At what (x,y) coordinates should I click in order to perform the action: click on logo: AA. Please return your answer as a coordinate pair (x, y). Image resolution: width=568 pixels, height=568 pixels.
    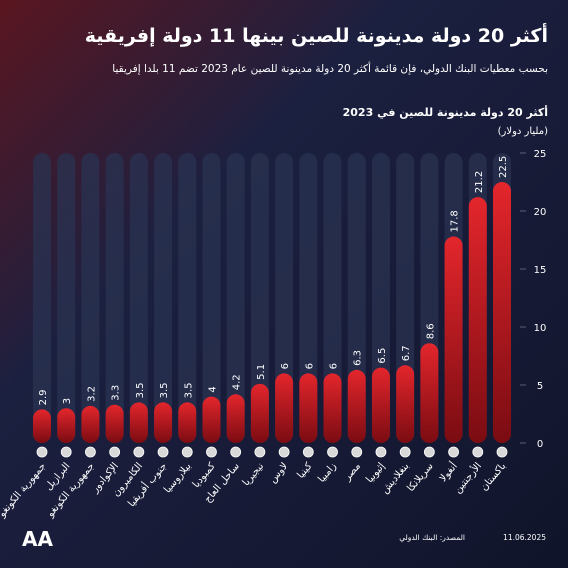
    Looking at the image, I should click on (37, 539).